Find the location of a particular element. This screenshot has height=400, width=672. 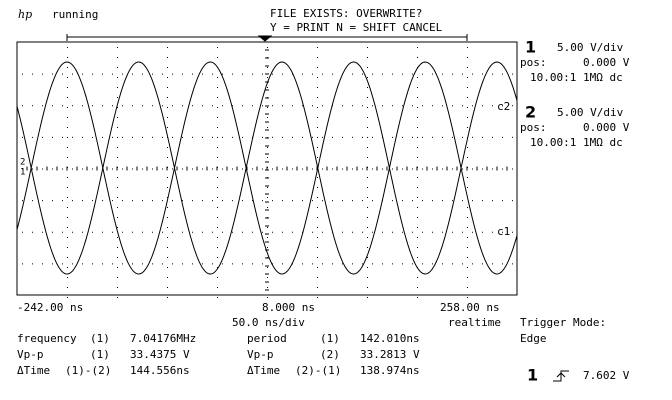

measurement-name: period is located at coordinates (267, 338).